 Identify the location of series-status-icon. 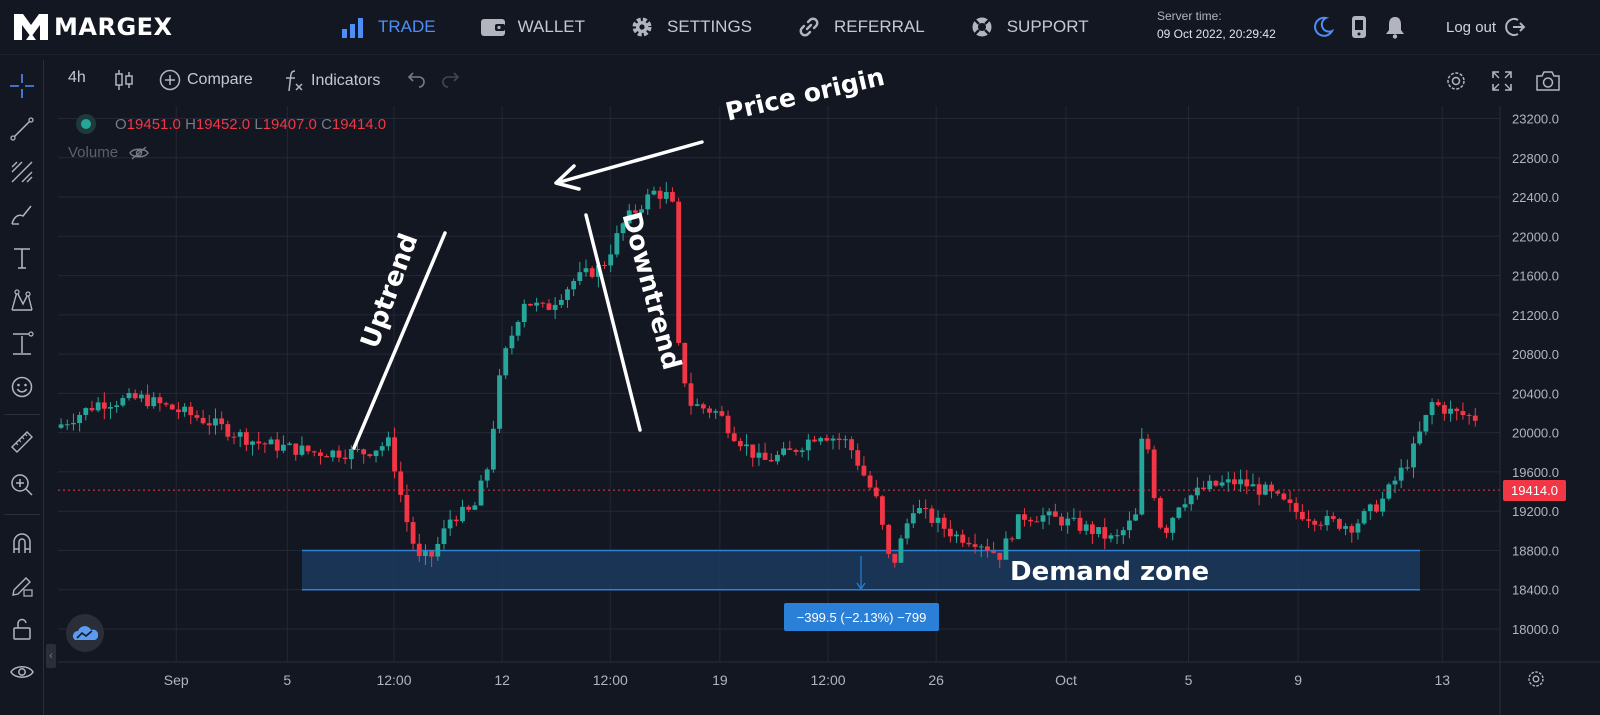
(86, 124).